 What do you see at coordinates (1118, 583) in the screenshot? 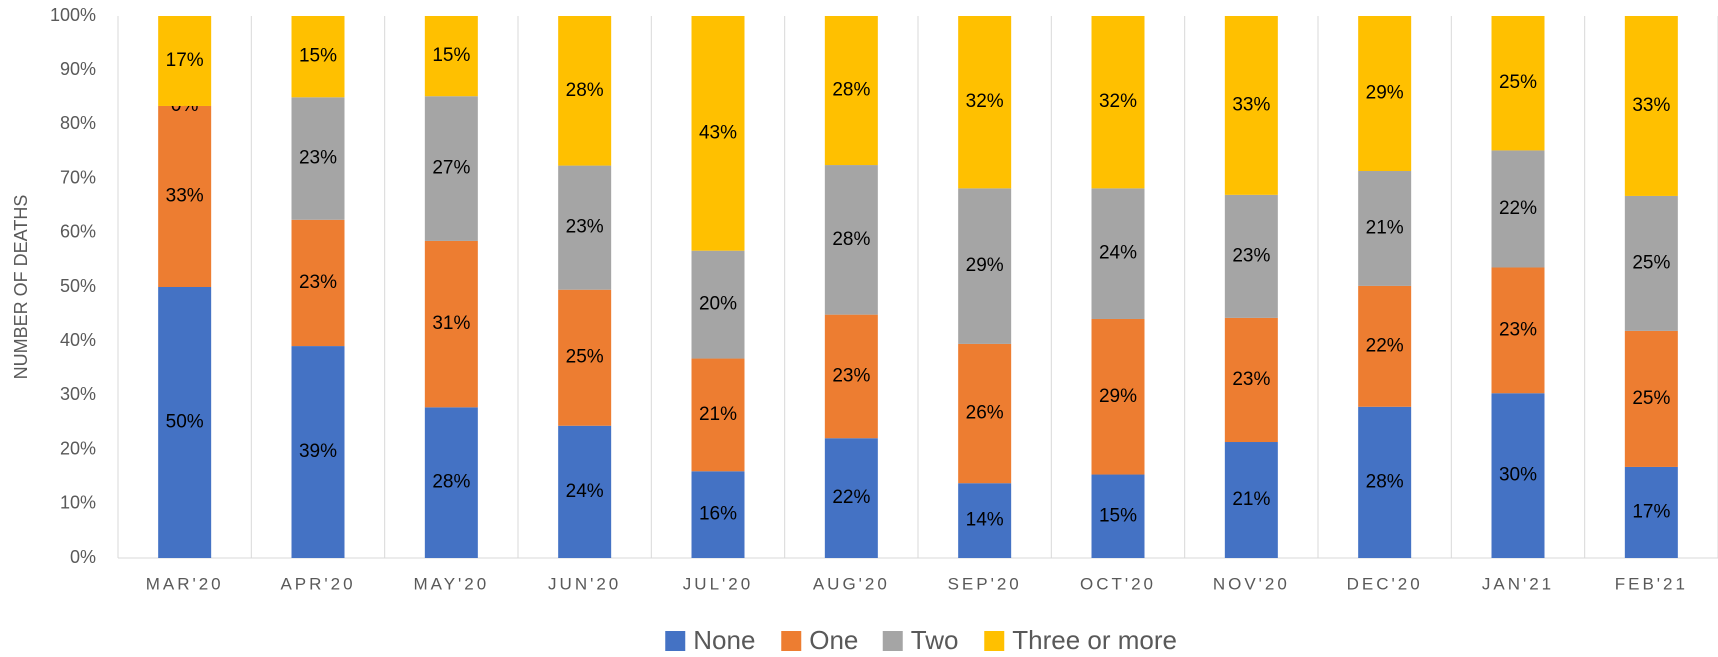
I see `x-tick-label: OCT'20` at bounding box center [1118, 583].